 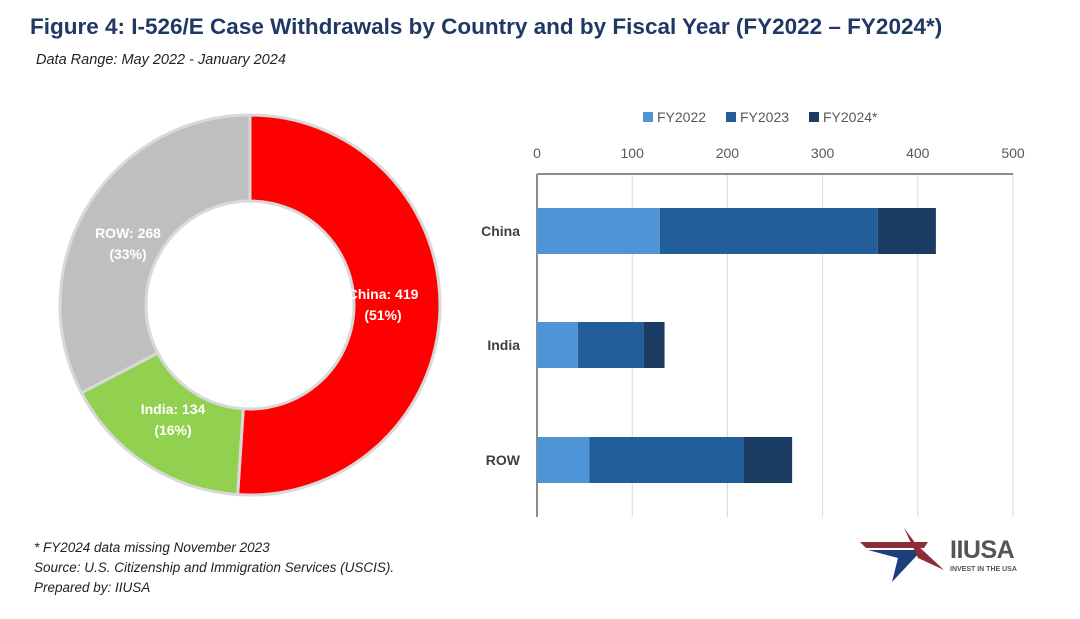 What do you see at coordinates (648, 117) in the screenshot?
I see `legend-swatch-fy2022` at bounding box center [648, 117].